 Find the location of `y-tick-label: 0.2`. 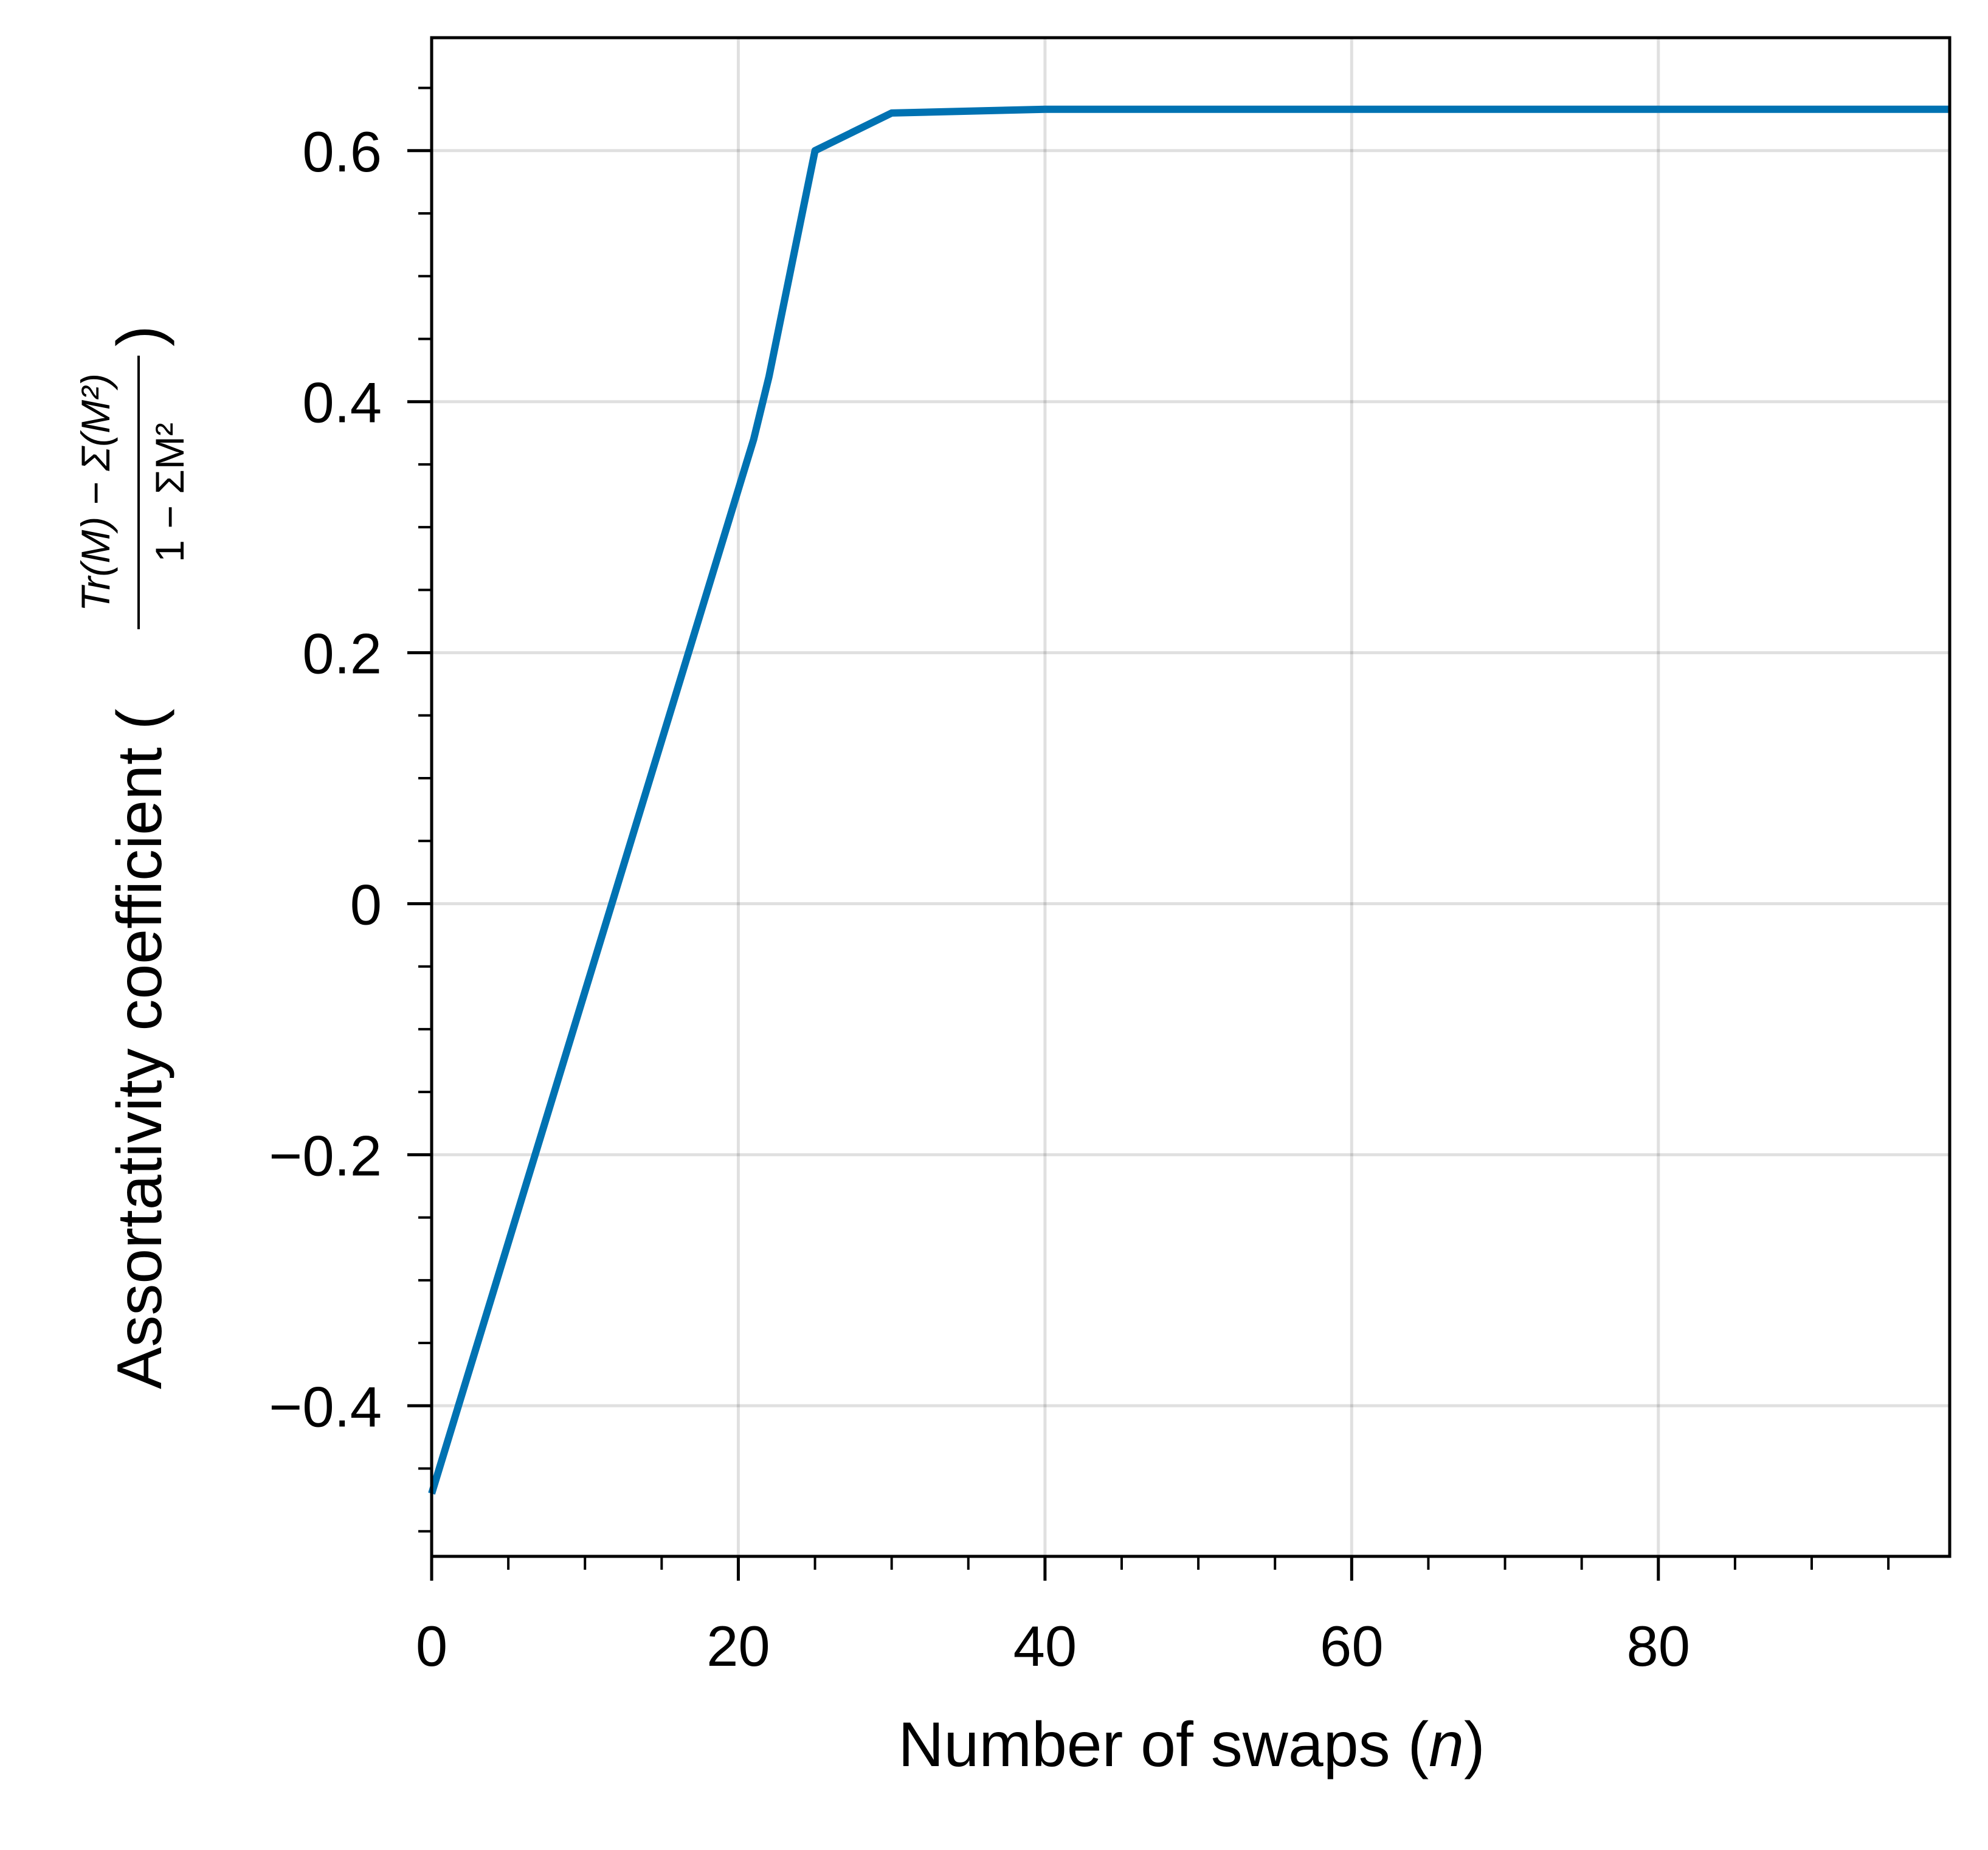

y-tick-label: 0.2 is located at coordinates (342, 654).